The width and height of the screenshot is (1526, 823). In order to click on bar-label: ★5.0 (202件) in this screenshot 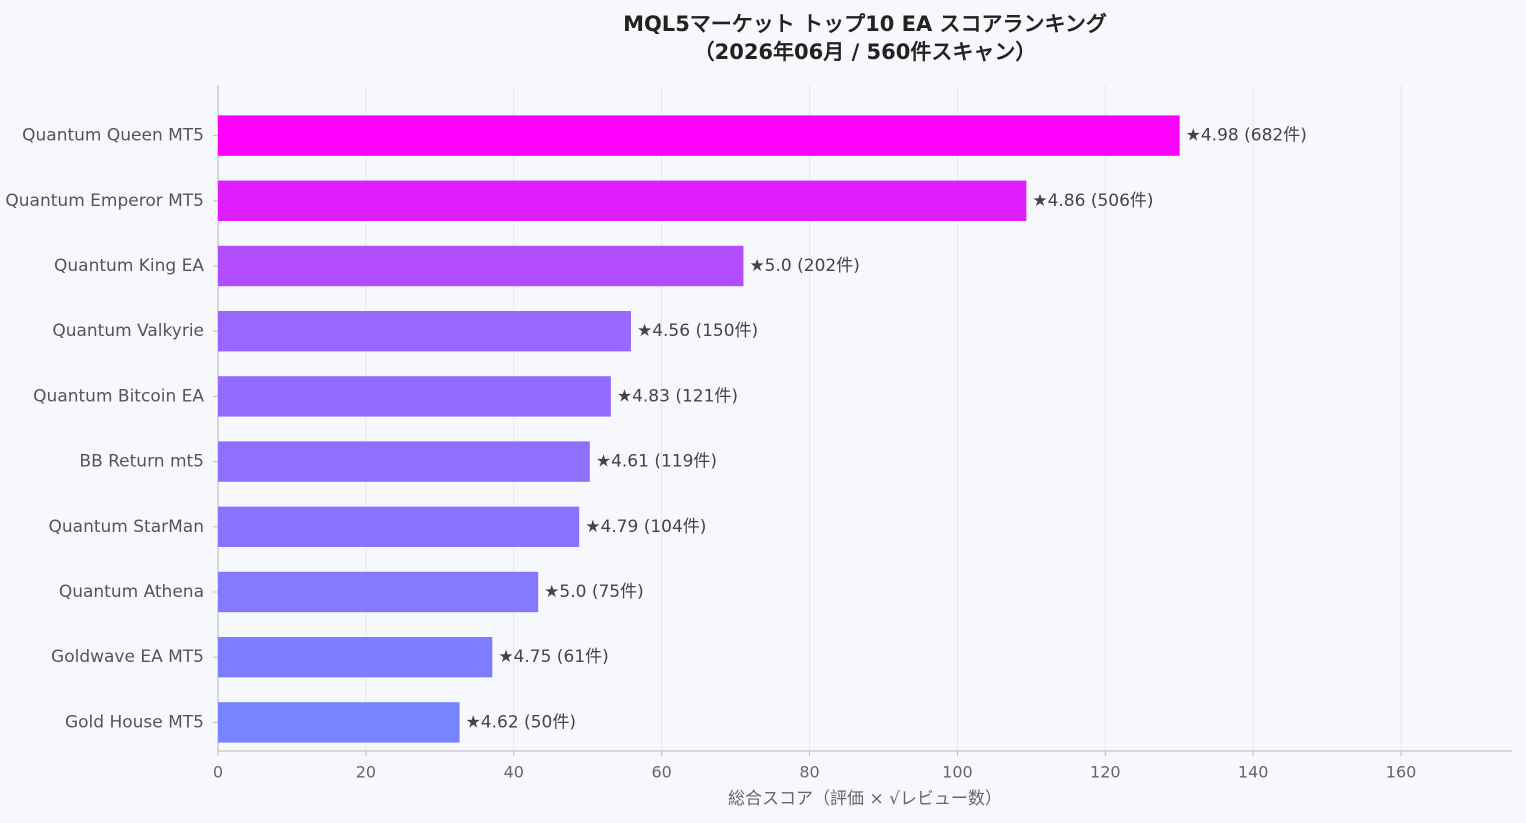, I will do `click(804, 266)`.